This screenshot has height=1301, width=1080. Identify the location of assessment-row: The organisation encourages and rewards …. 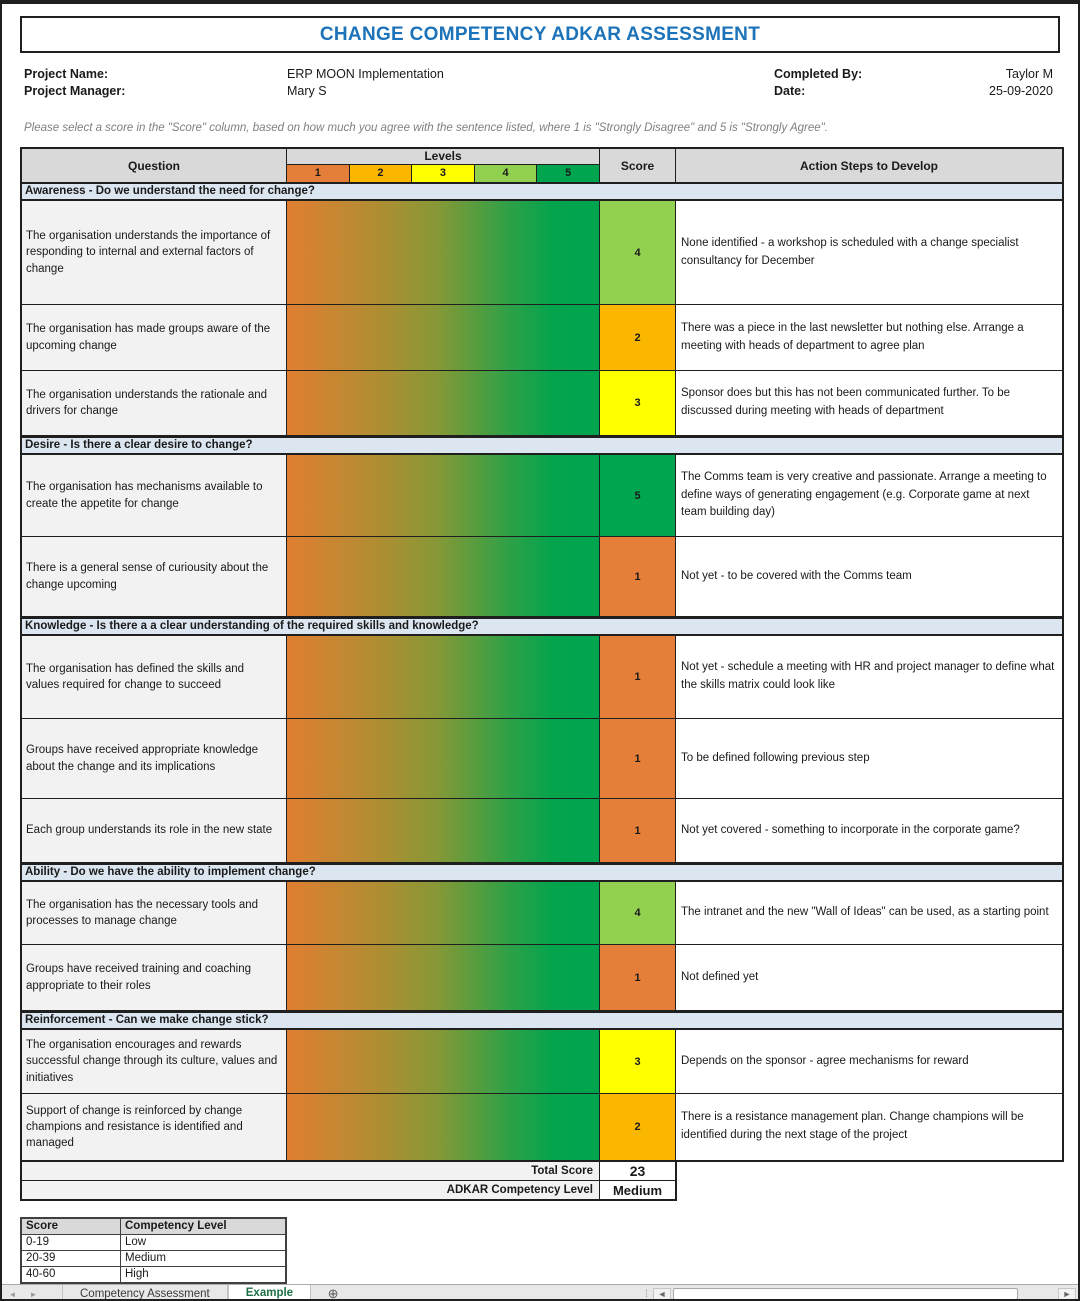
(542, 1062).